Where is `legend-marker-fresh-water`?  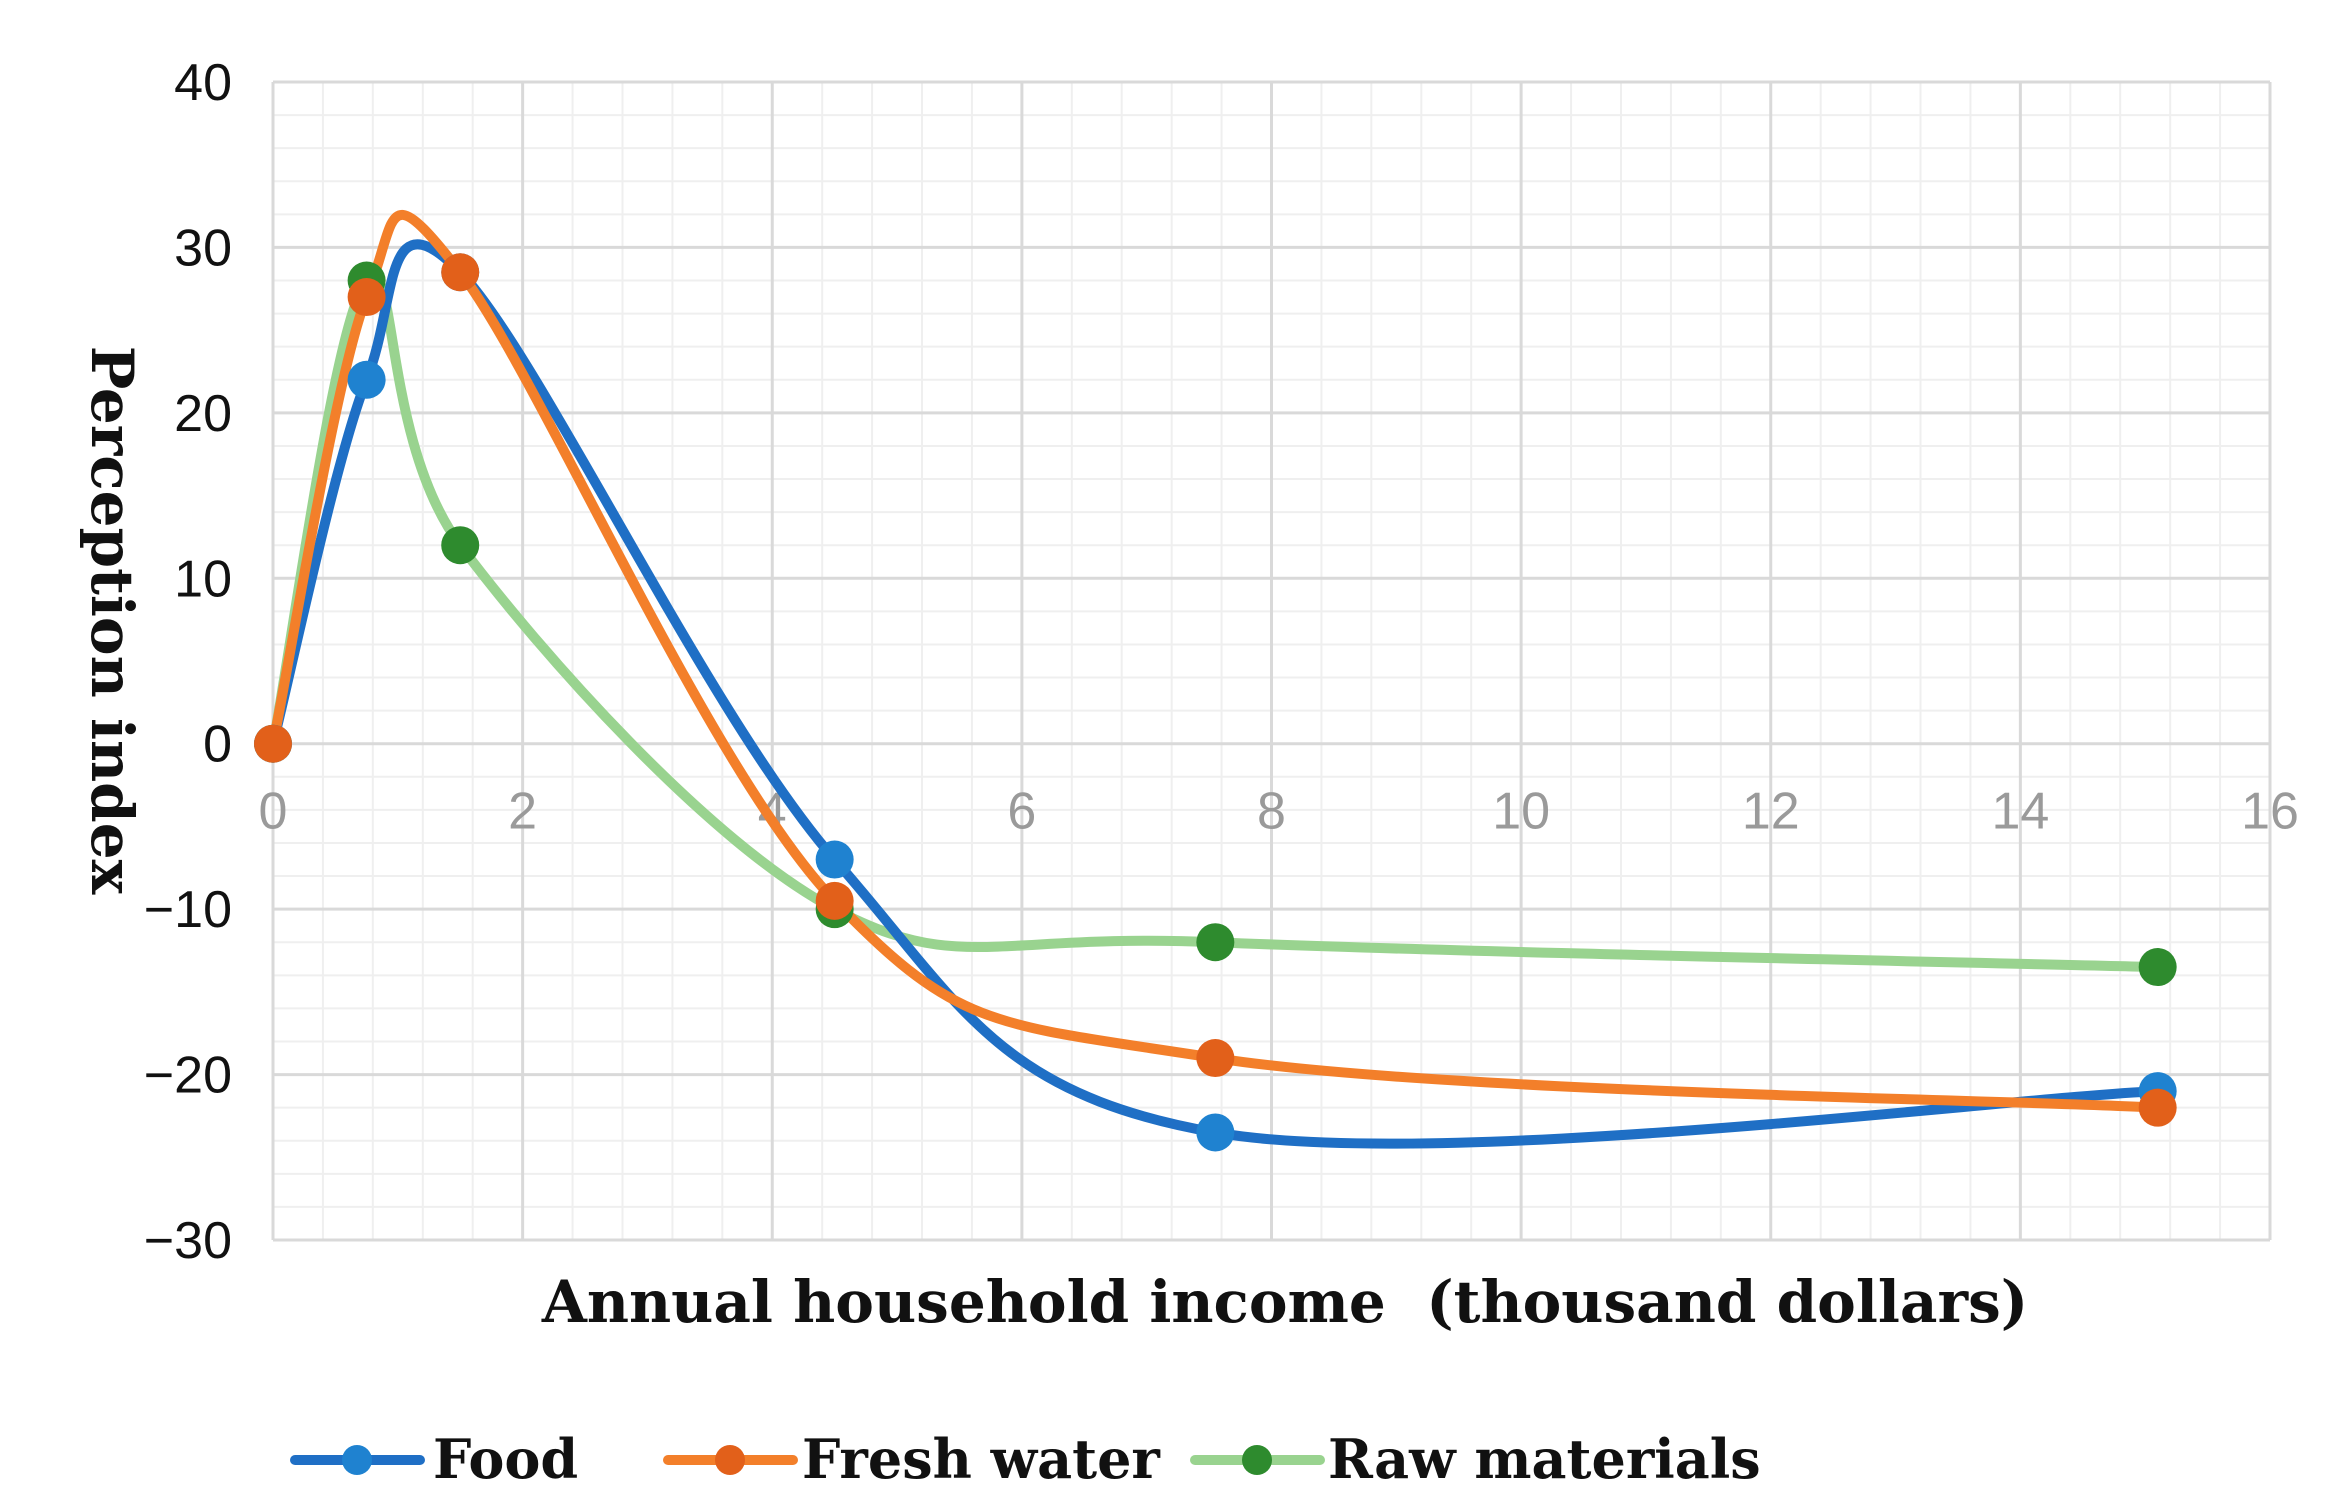
legend-marker-fresh-water is located at coordinates (730, 1460).